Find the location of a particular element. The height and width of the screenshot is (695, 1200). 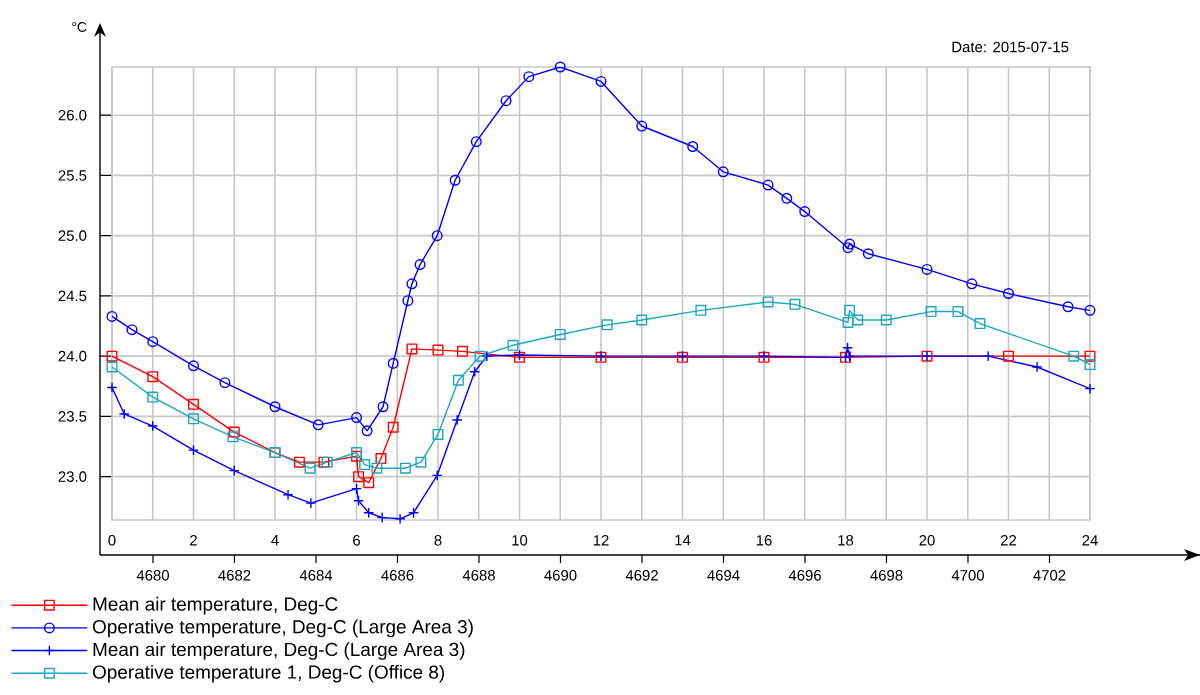

legend-label: Mean air temperature, Deg-C is located at coordinates (215, 605).